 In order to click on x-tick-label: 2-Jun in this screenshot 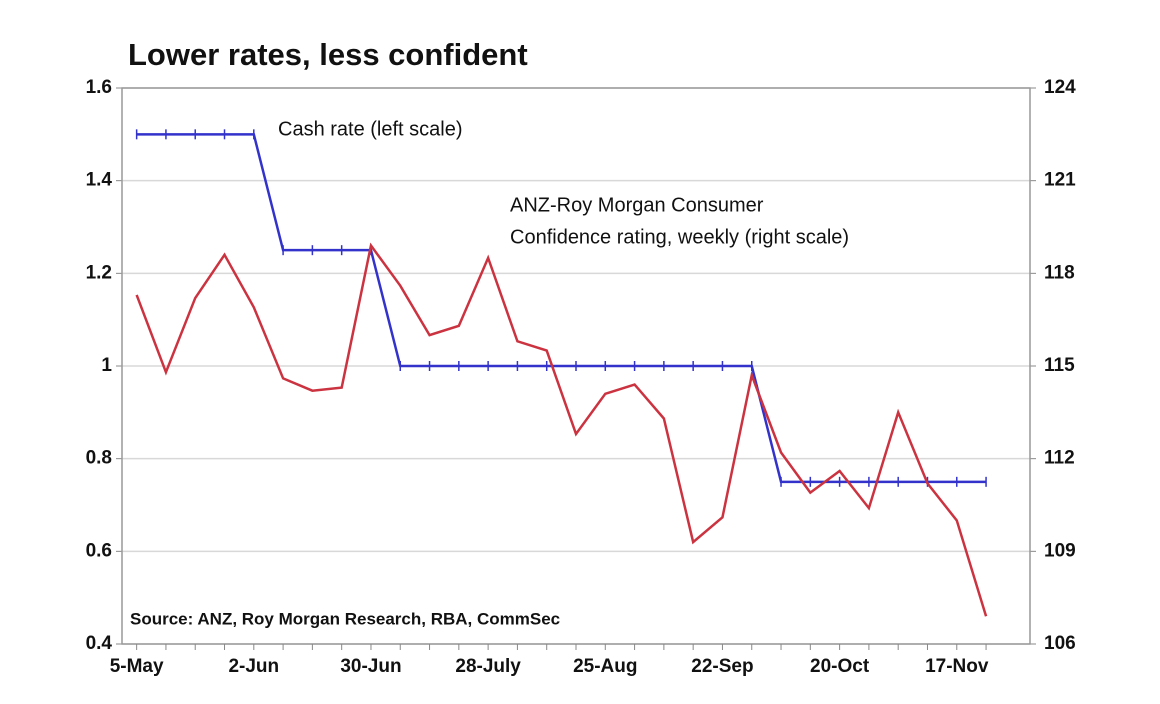, I will do `click(253, 666)`.